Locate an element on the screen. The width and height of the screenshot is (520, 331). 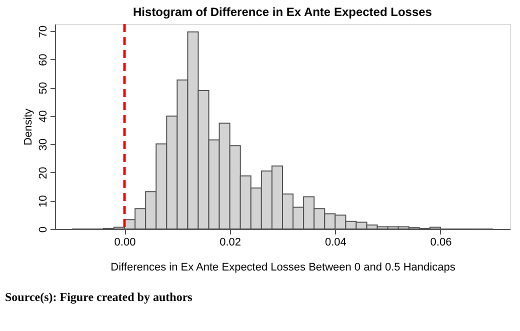
chart-title: Histogram of Difference in Ex Ante Expected Losses is located at coordinates (282, 11).